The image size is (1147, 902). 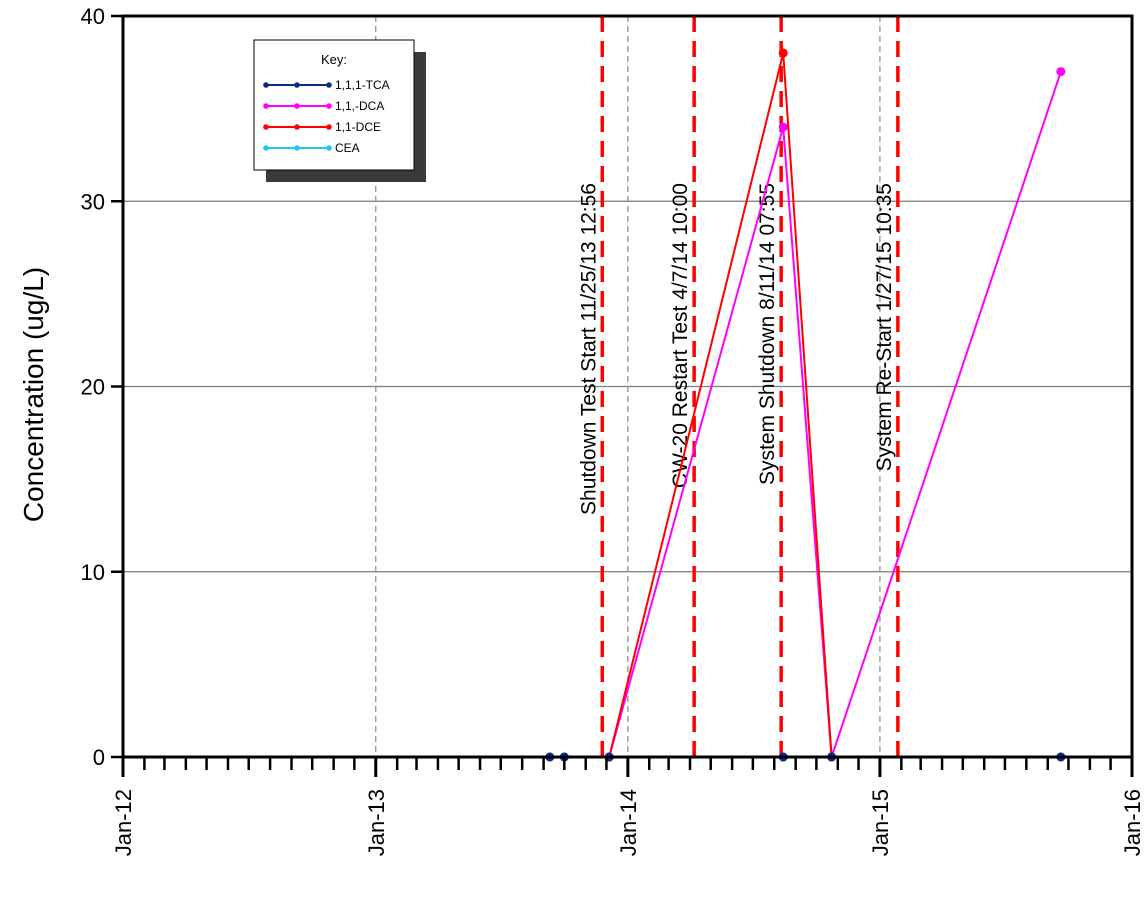 I want to click on y-tick-label: 10, so click(x=93, y=572).